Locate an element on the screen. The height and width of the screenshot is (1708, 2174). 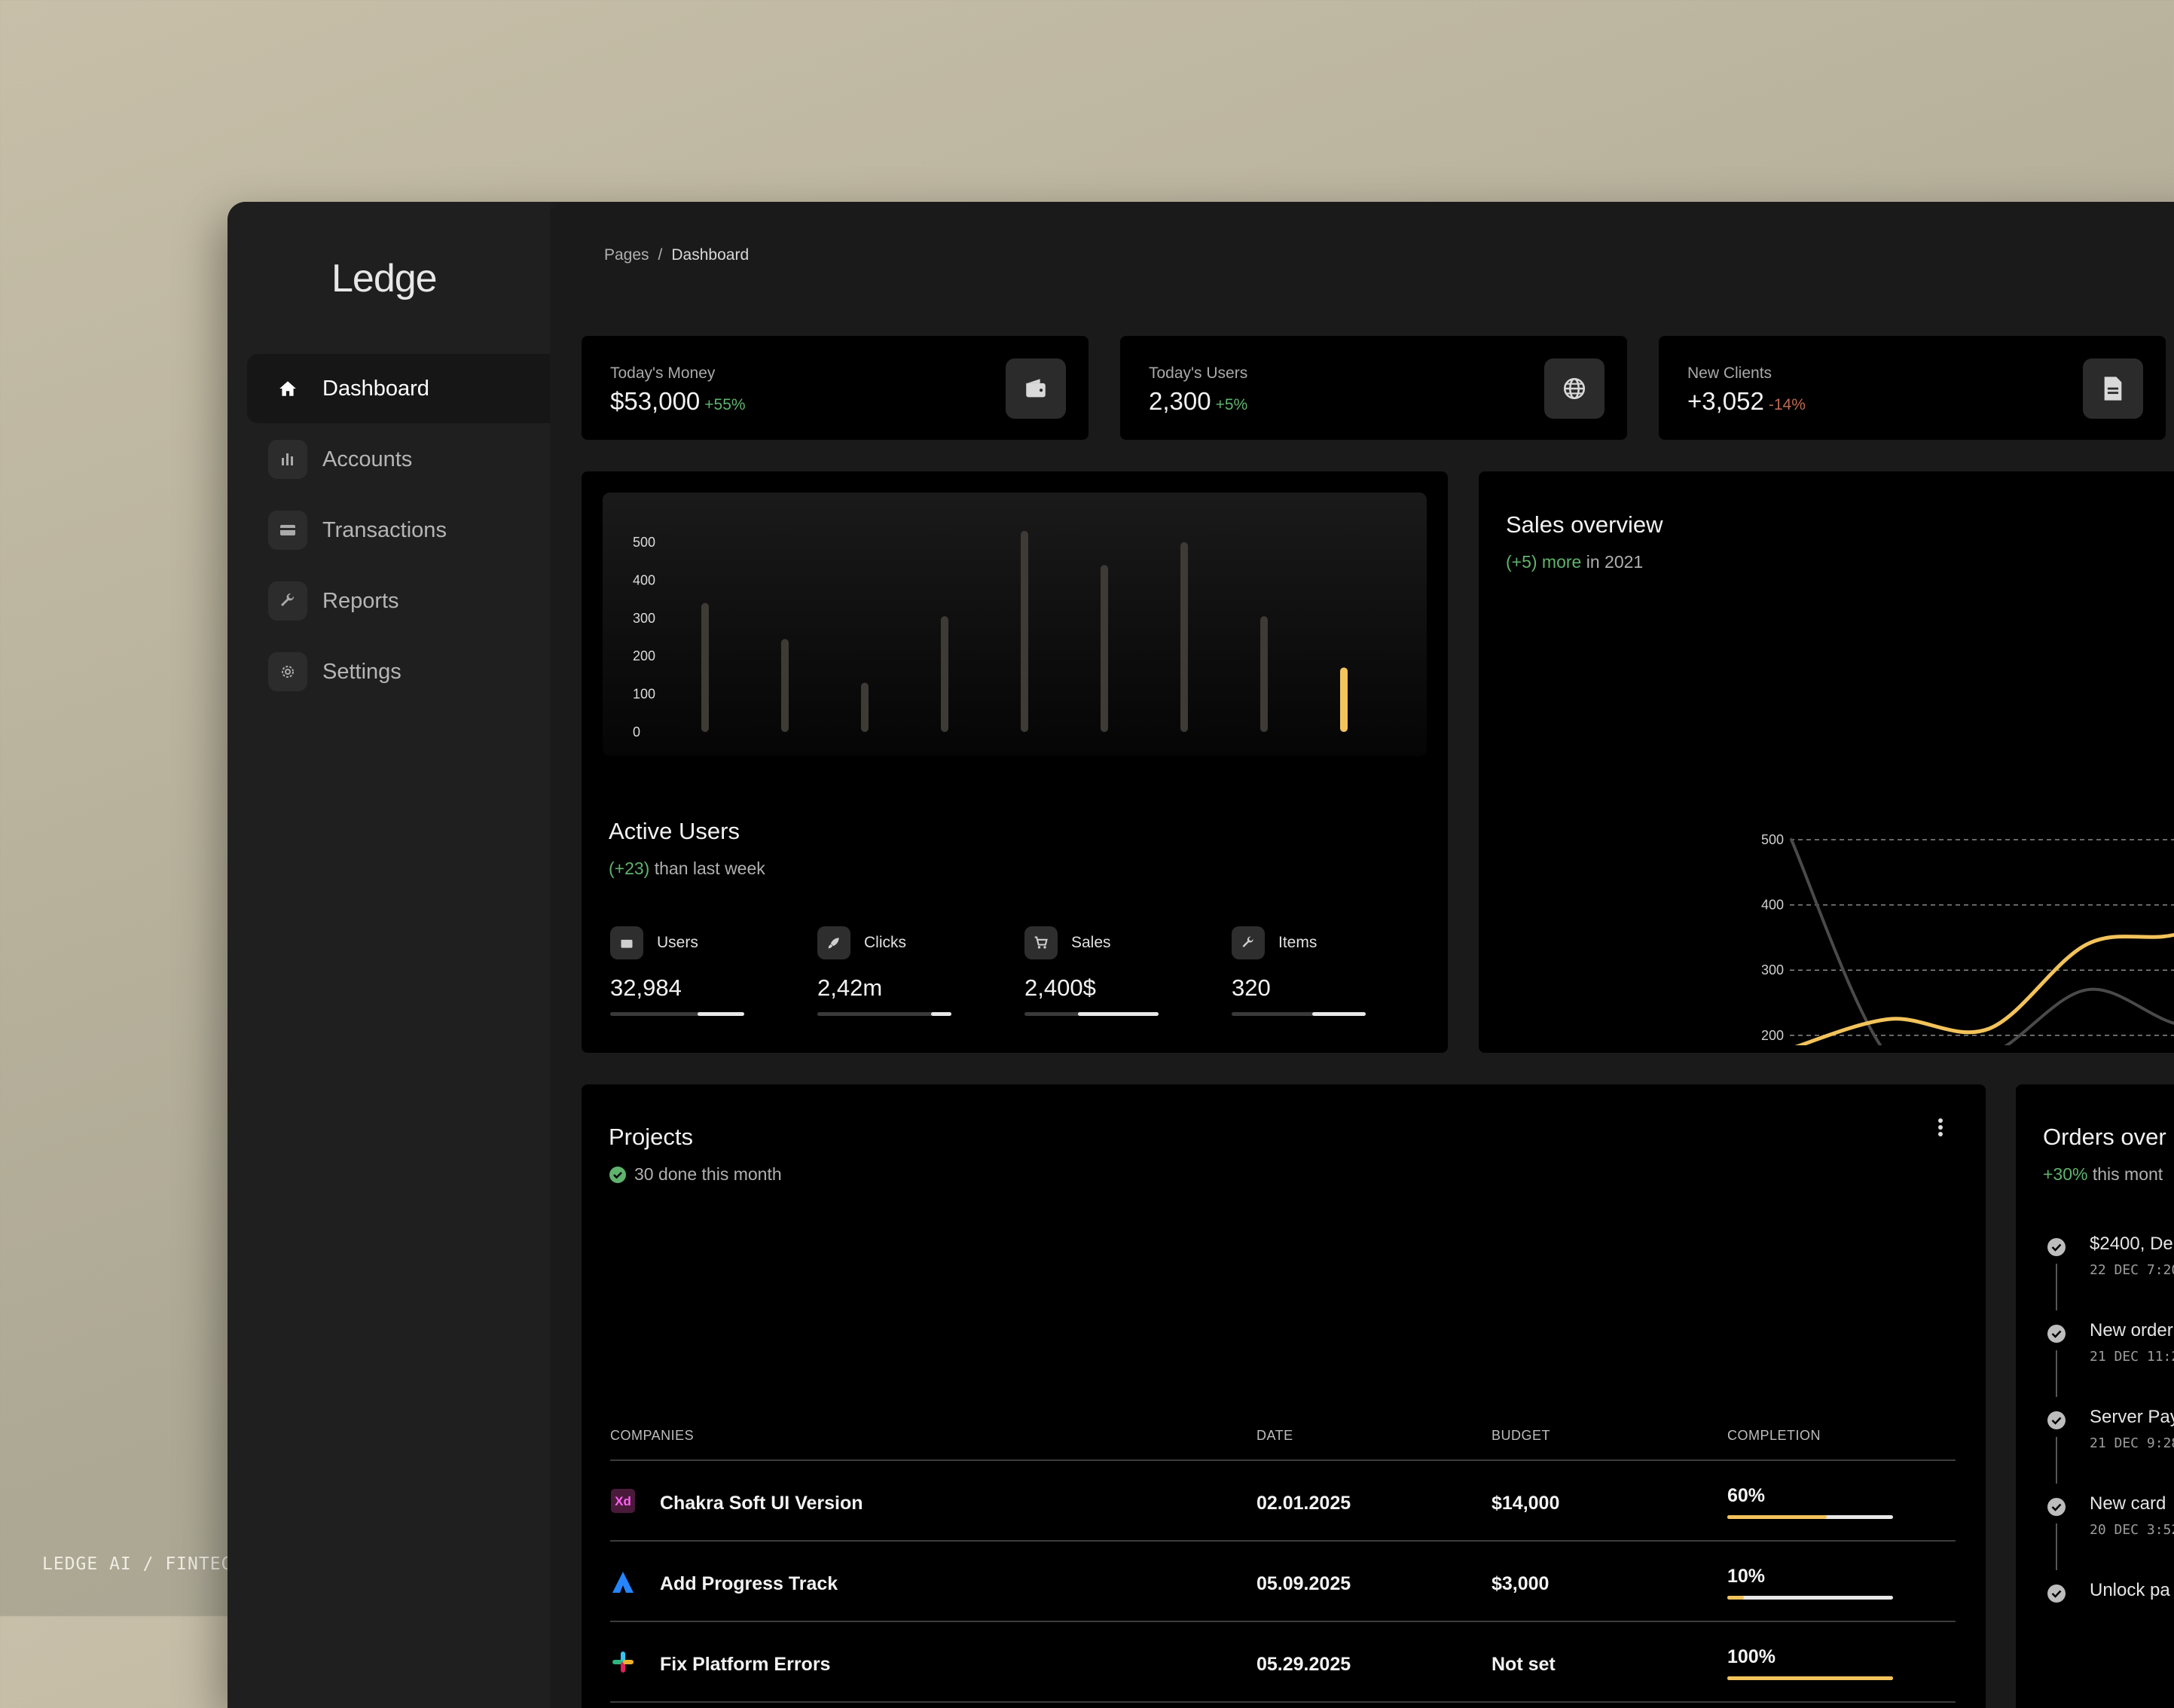
metric-value: 32,984 is located at coordinates (646, 987).